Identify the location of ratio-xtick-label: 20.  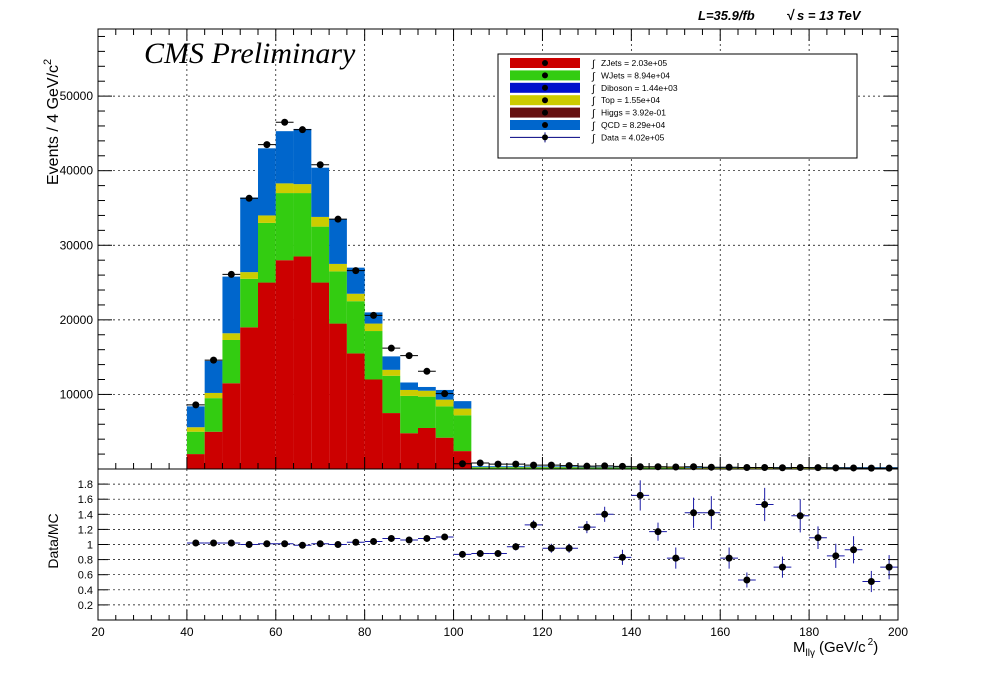
(98, 632).